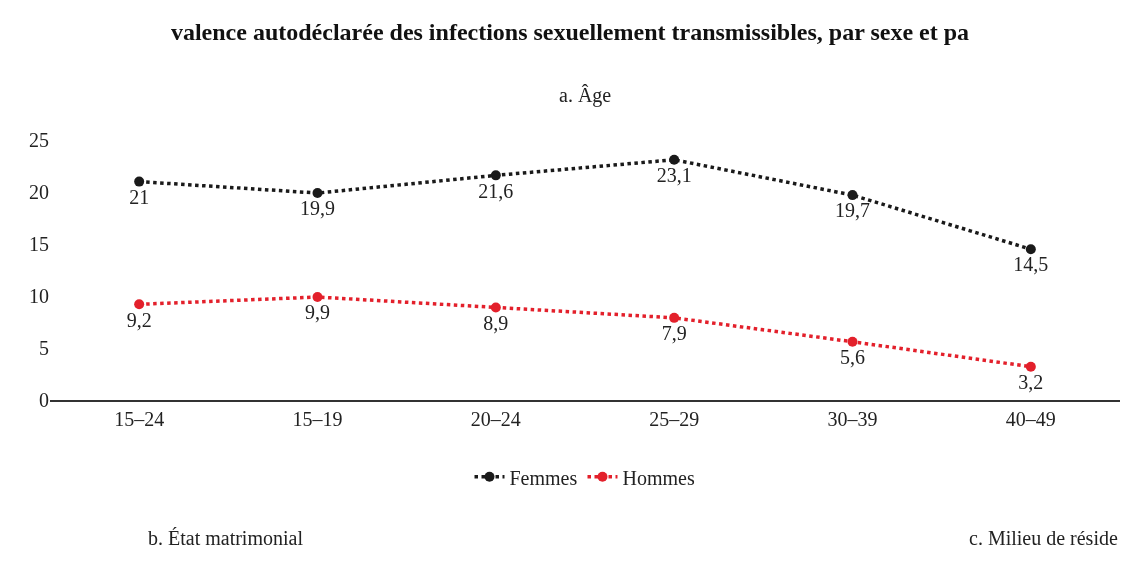 This screenshot has height=570, width=1140. I want to click on text: c. Milieu de réside, so click(1043, 538).